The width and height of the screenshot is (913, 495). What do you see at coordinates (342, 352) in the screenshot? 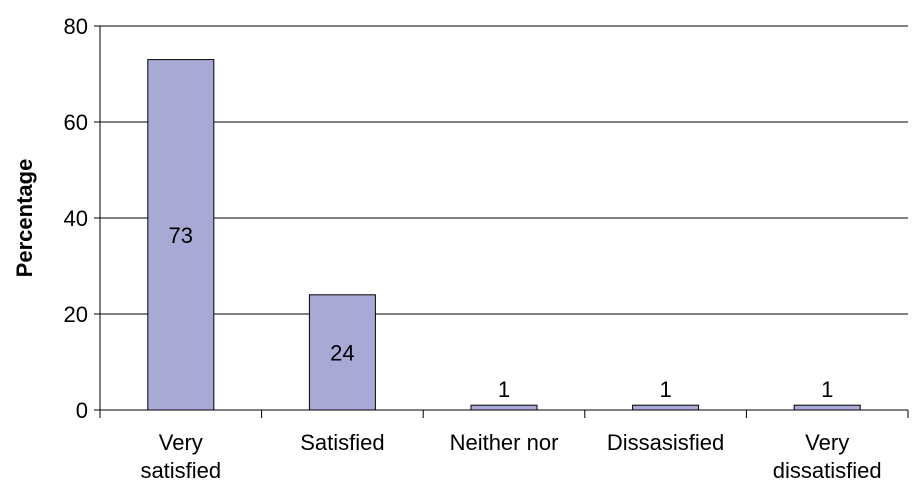
I see `data-label: 24` at bounding box center [342, 352].